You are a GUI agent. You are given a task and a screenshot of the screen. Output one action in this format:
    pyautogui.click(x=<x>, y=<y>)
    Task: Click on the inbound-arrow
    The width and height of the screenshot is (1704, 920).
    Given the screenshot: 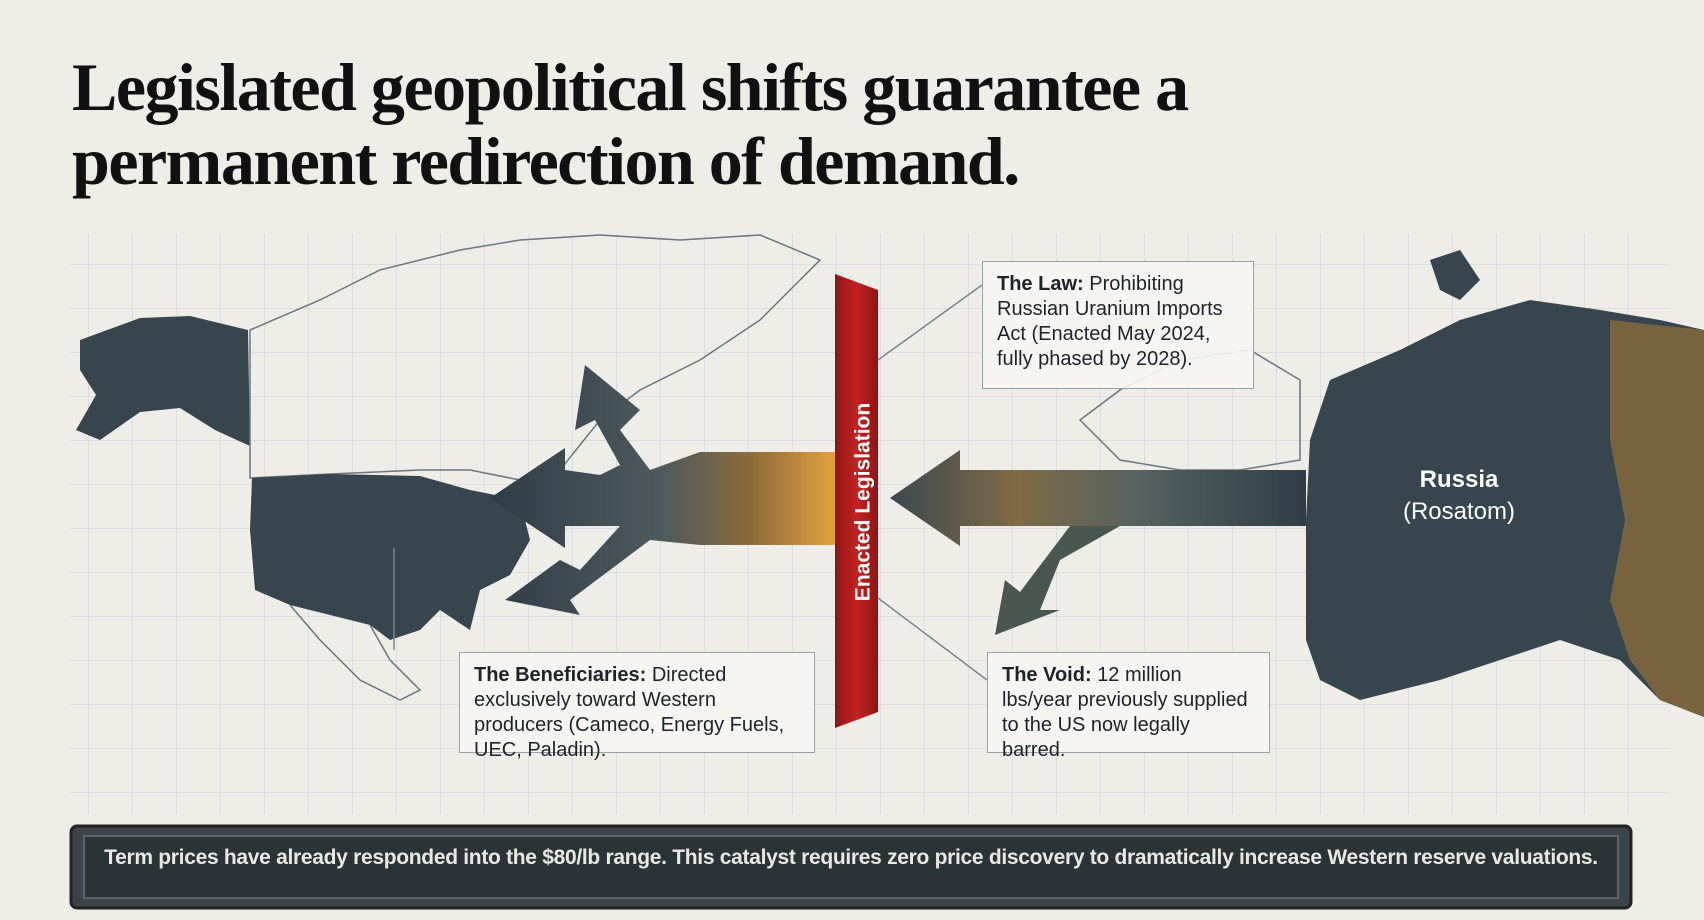 What is the action you would take?
    pyautogui.click(x=1098, y=498)
    